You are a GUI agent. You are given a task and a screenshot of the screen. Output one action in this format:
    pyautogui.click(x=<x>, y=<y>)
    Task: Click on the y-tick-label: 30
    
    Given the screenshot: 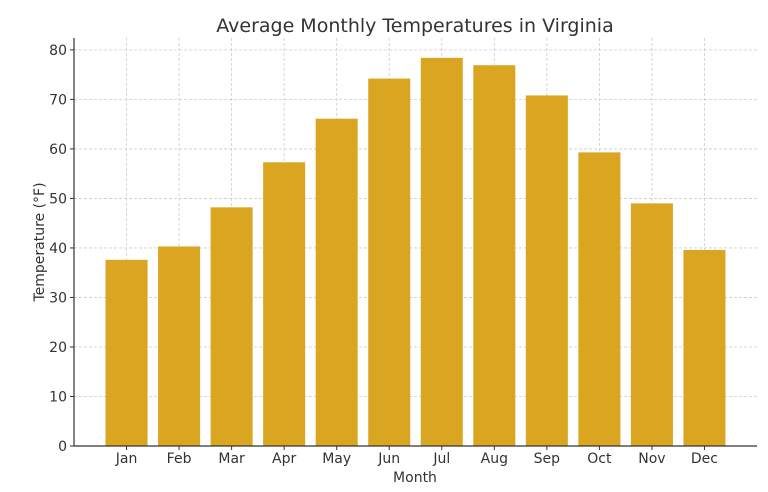 What is the action you would take?
    pyautogui.click(x=58, y=298)
    